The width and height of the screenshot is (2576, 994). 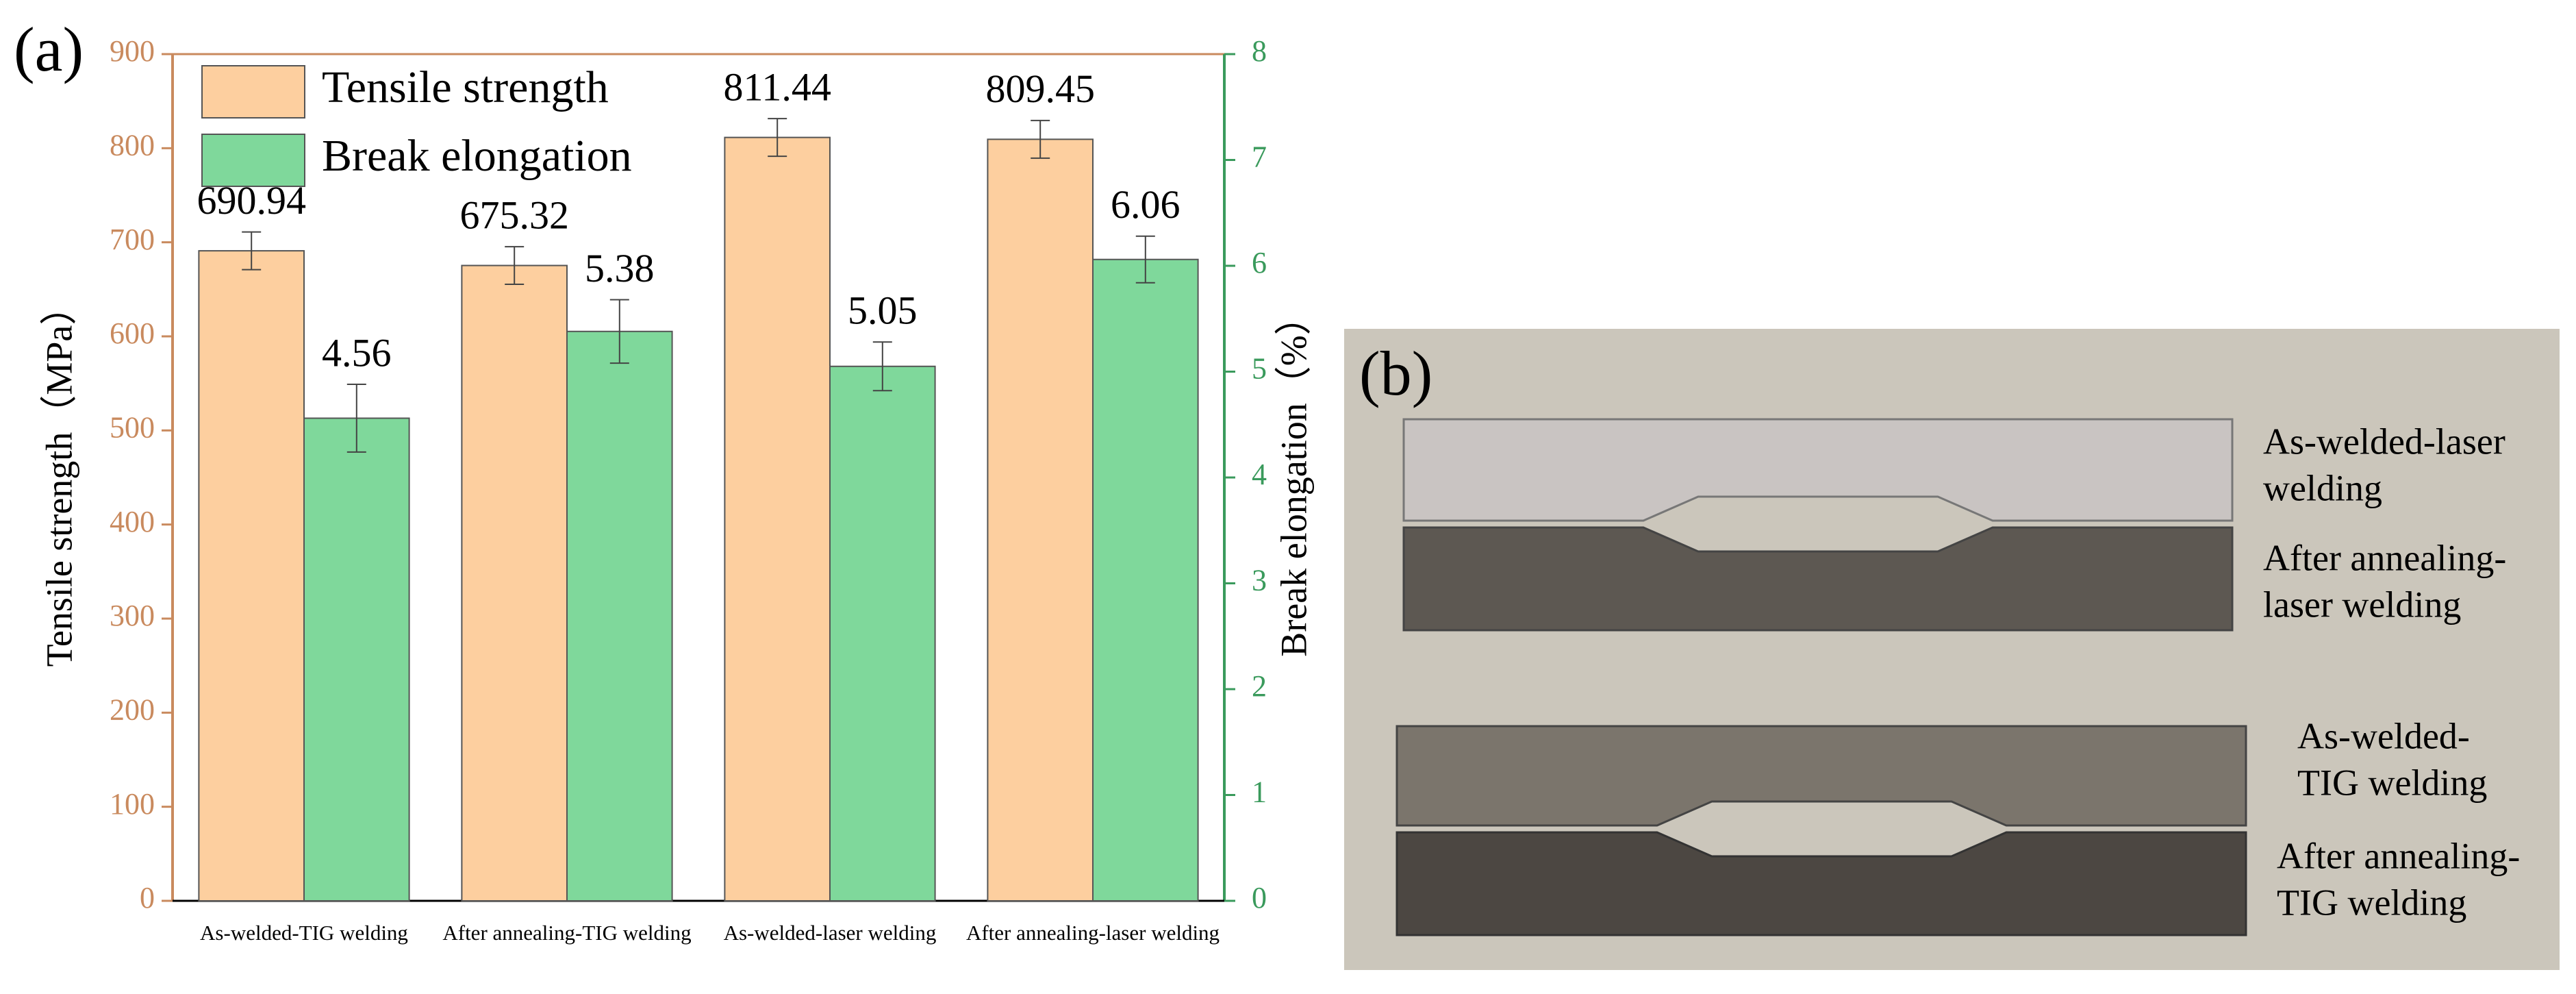 What do you see at coordinates (132, 51) in the screenshot?
I see `y-tick-label: 900` at bounding box center [132, 51].